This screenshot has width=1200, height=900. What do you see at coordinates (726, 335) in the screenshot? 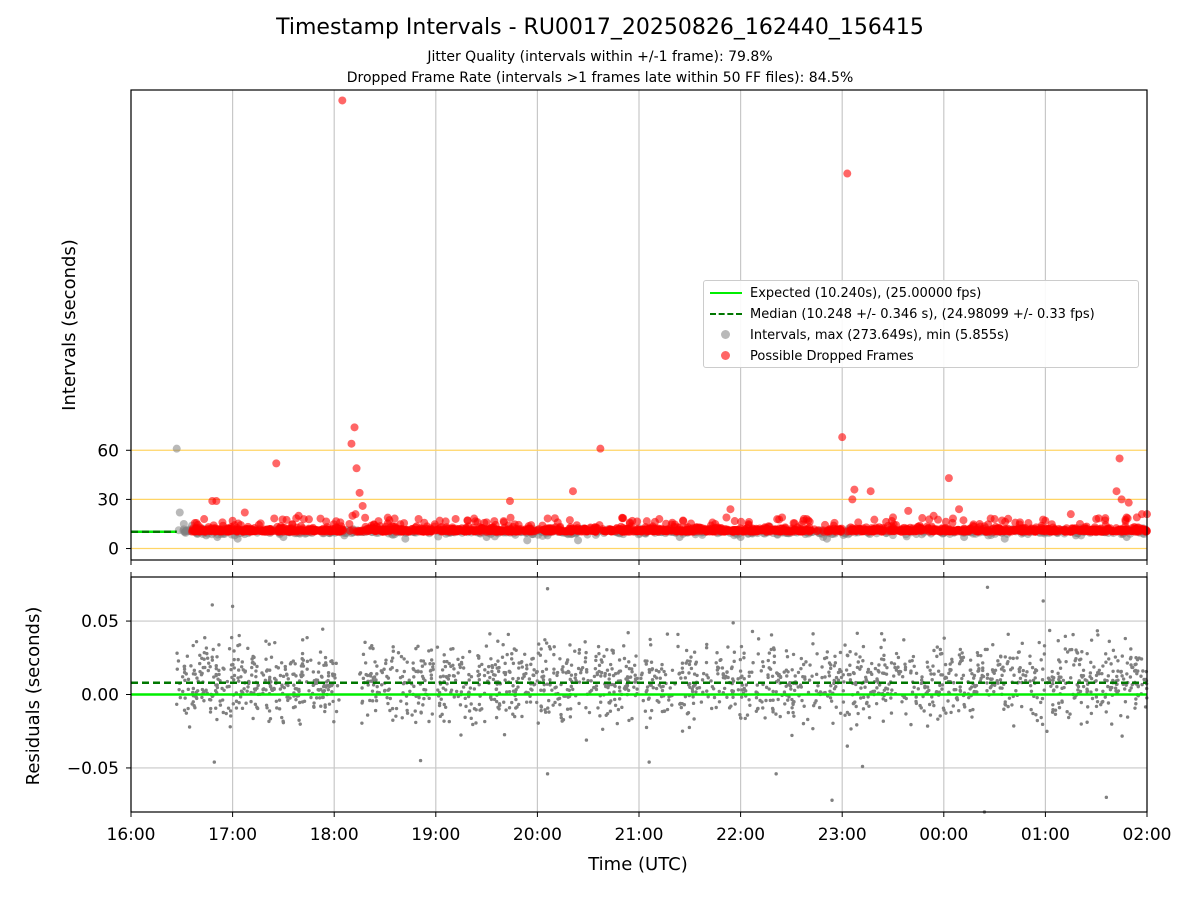
I see `interval-marker-swatch` at bounding box center [726, 335].